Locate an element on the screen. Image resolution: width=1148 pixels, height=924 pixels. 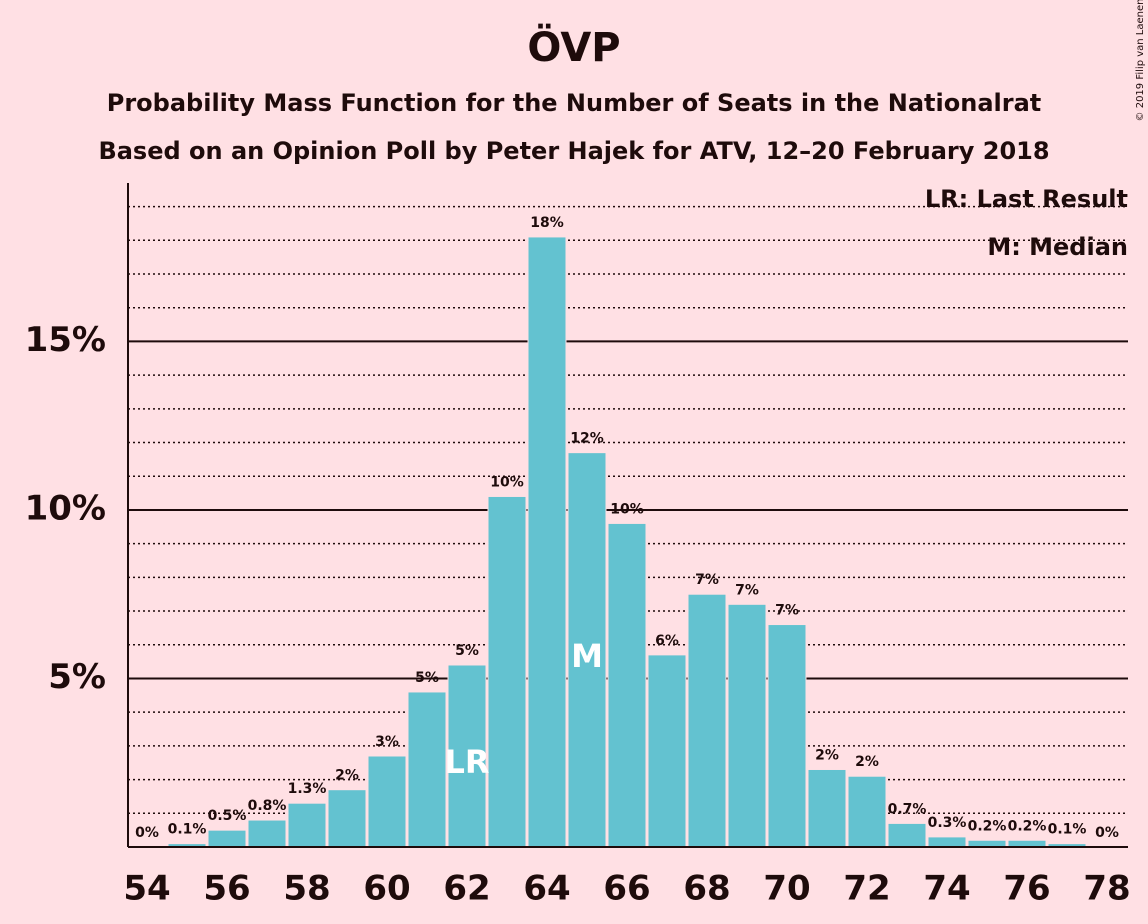
value-label: 12% is located at coordinates (587, 439).